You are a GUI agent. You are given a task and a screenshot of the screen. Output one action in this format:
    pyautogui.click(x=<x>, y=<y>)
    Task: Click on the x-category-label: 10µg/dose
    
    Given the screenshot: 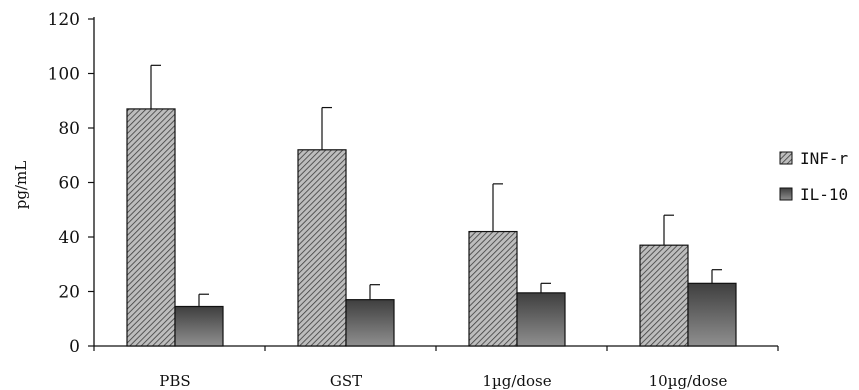 What is the action you would take?
    pyautogui.click(x=688, y=381)
    